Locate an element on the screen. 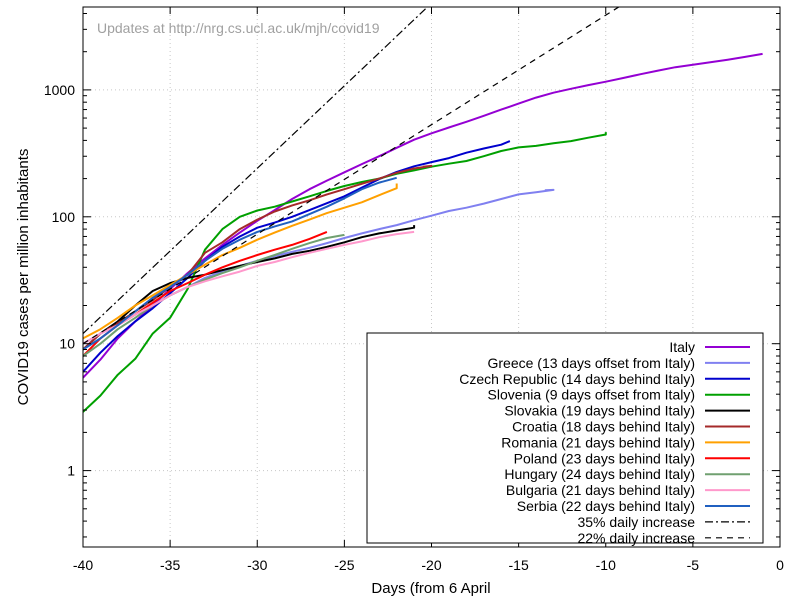  y-axis-label: COVID19 cases per million inhabitants is located at coordinates (23, 277).